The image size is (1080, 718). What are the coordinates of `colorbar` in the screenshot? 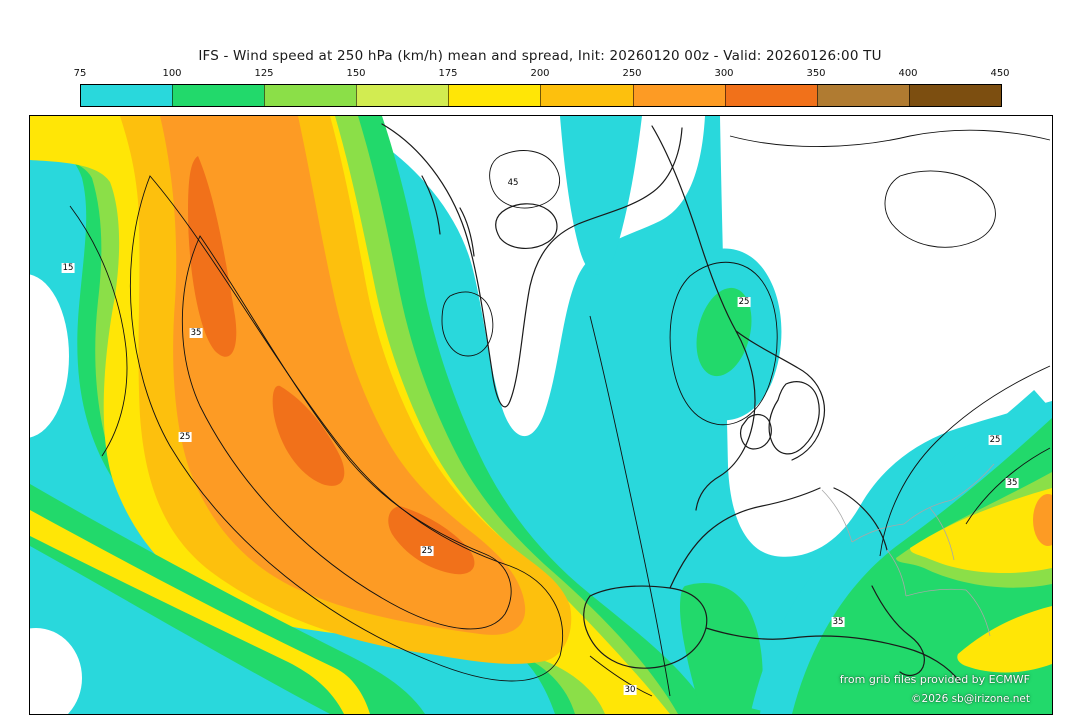 It's located at (541, 95).